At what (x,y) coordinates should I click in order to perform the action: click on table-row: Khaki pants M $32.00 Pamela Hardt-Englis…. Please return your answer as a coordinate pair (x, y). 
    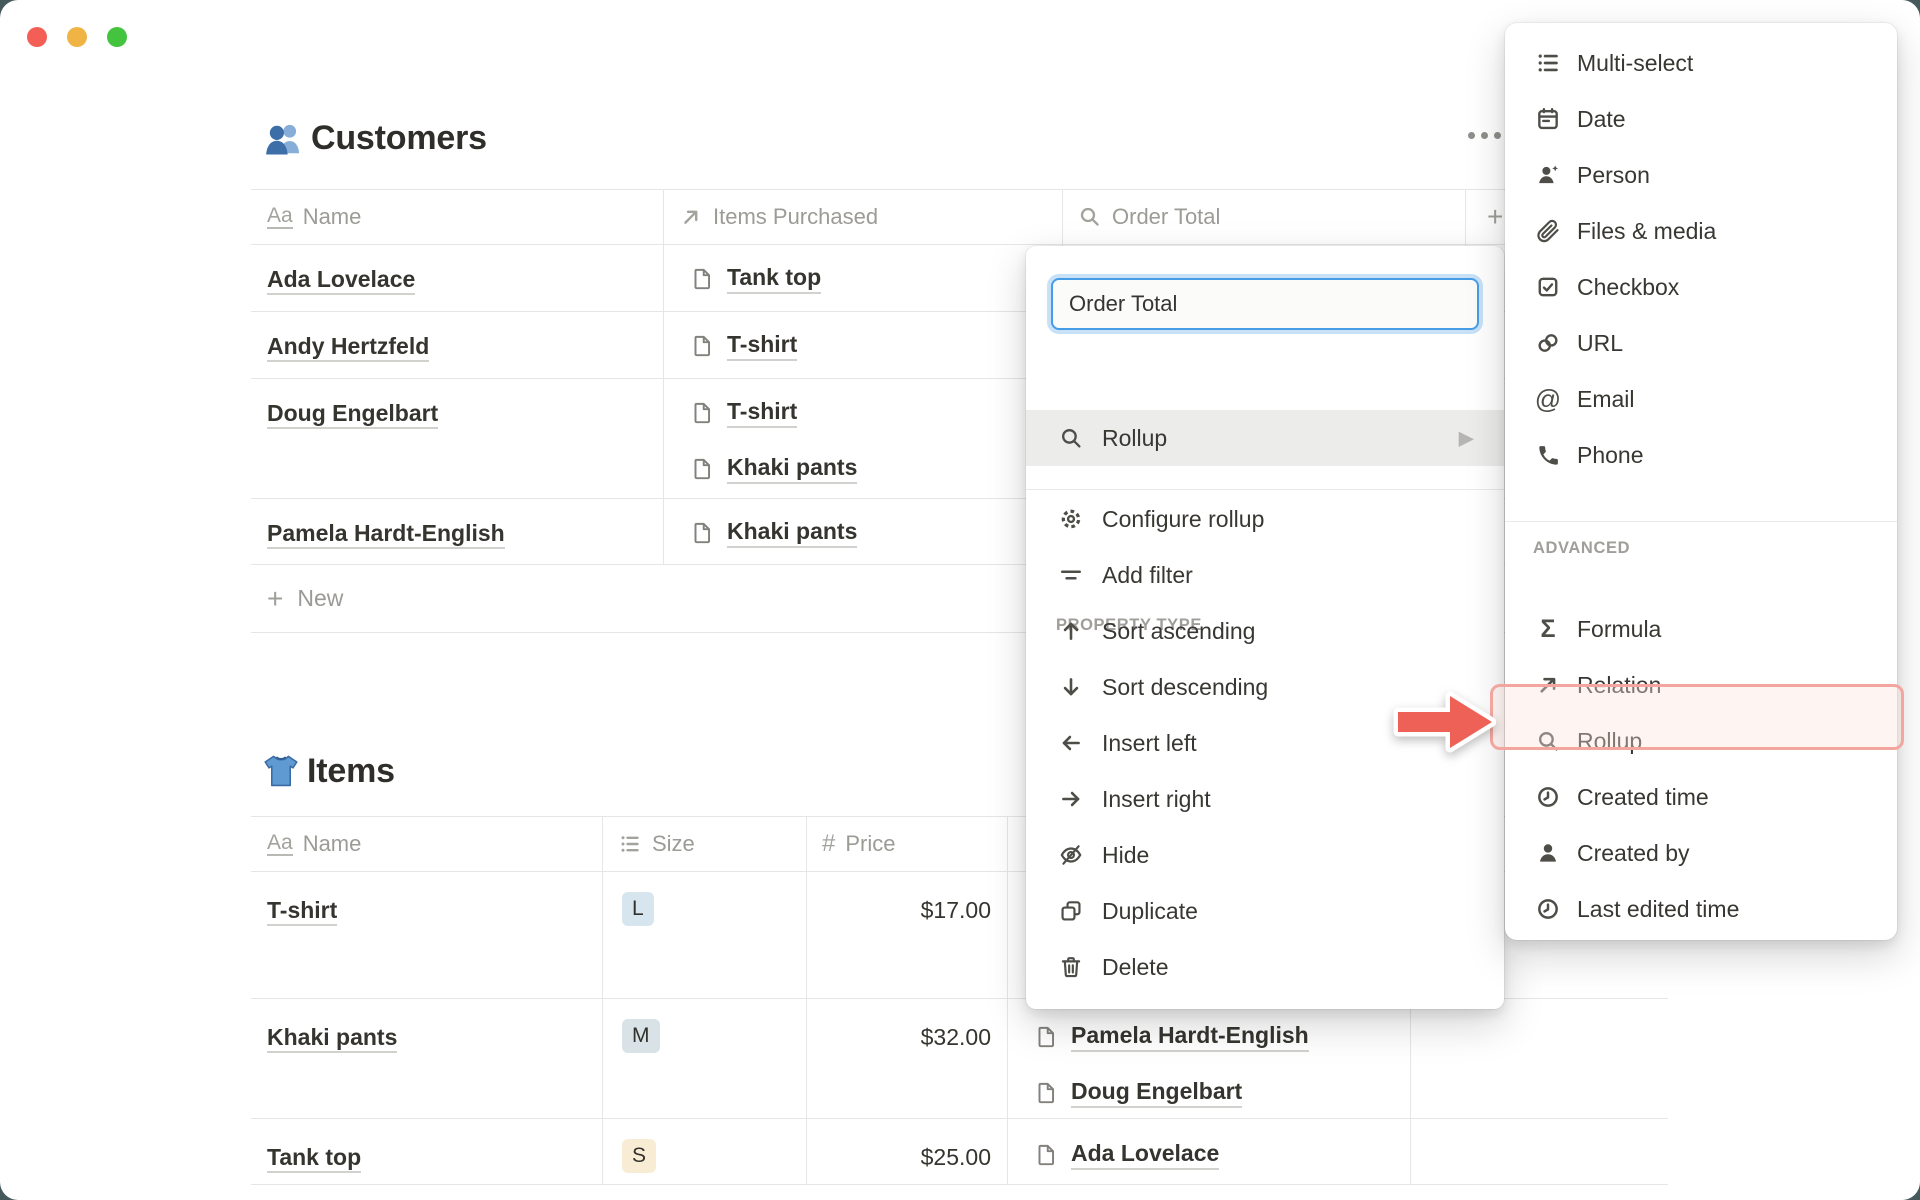
    Looking at the image, I should click on (959, 1059).